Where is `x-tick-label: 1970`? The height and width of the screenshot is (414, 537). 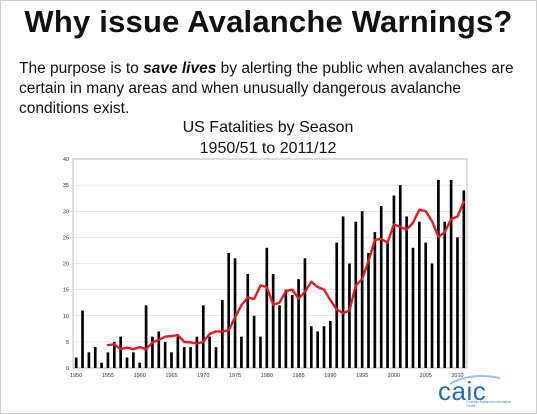 x-tick-label: 1970 is located at coordinates (203, 376).